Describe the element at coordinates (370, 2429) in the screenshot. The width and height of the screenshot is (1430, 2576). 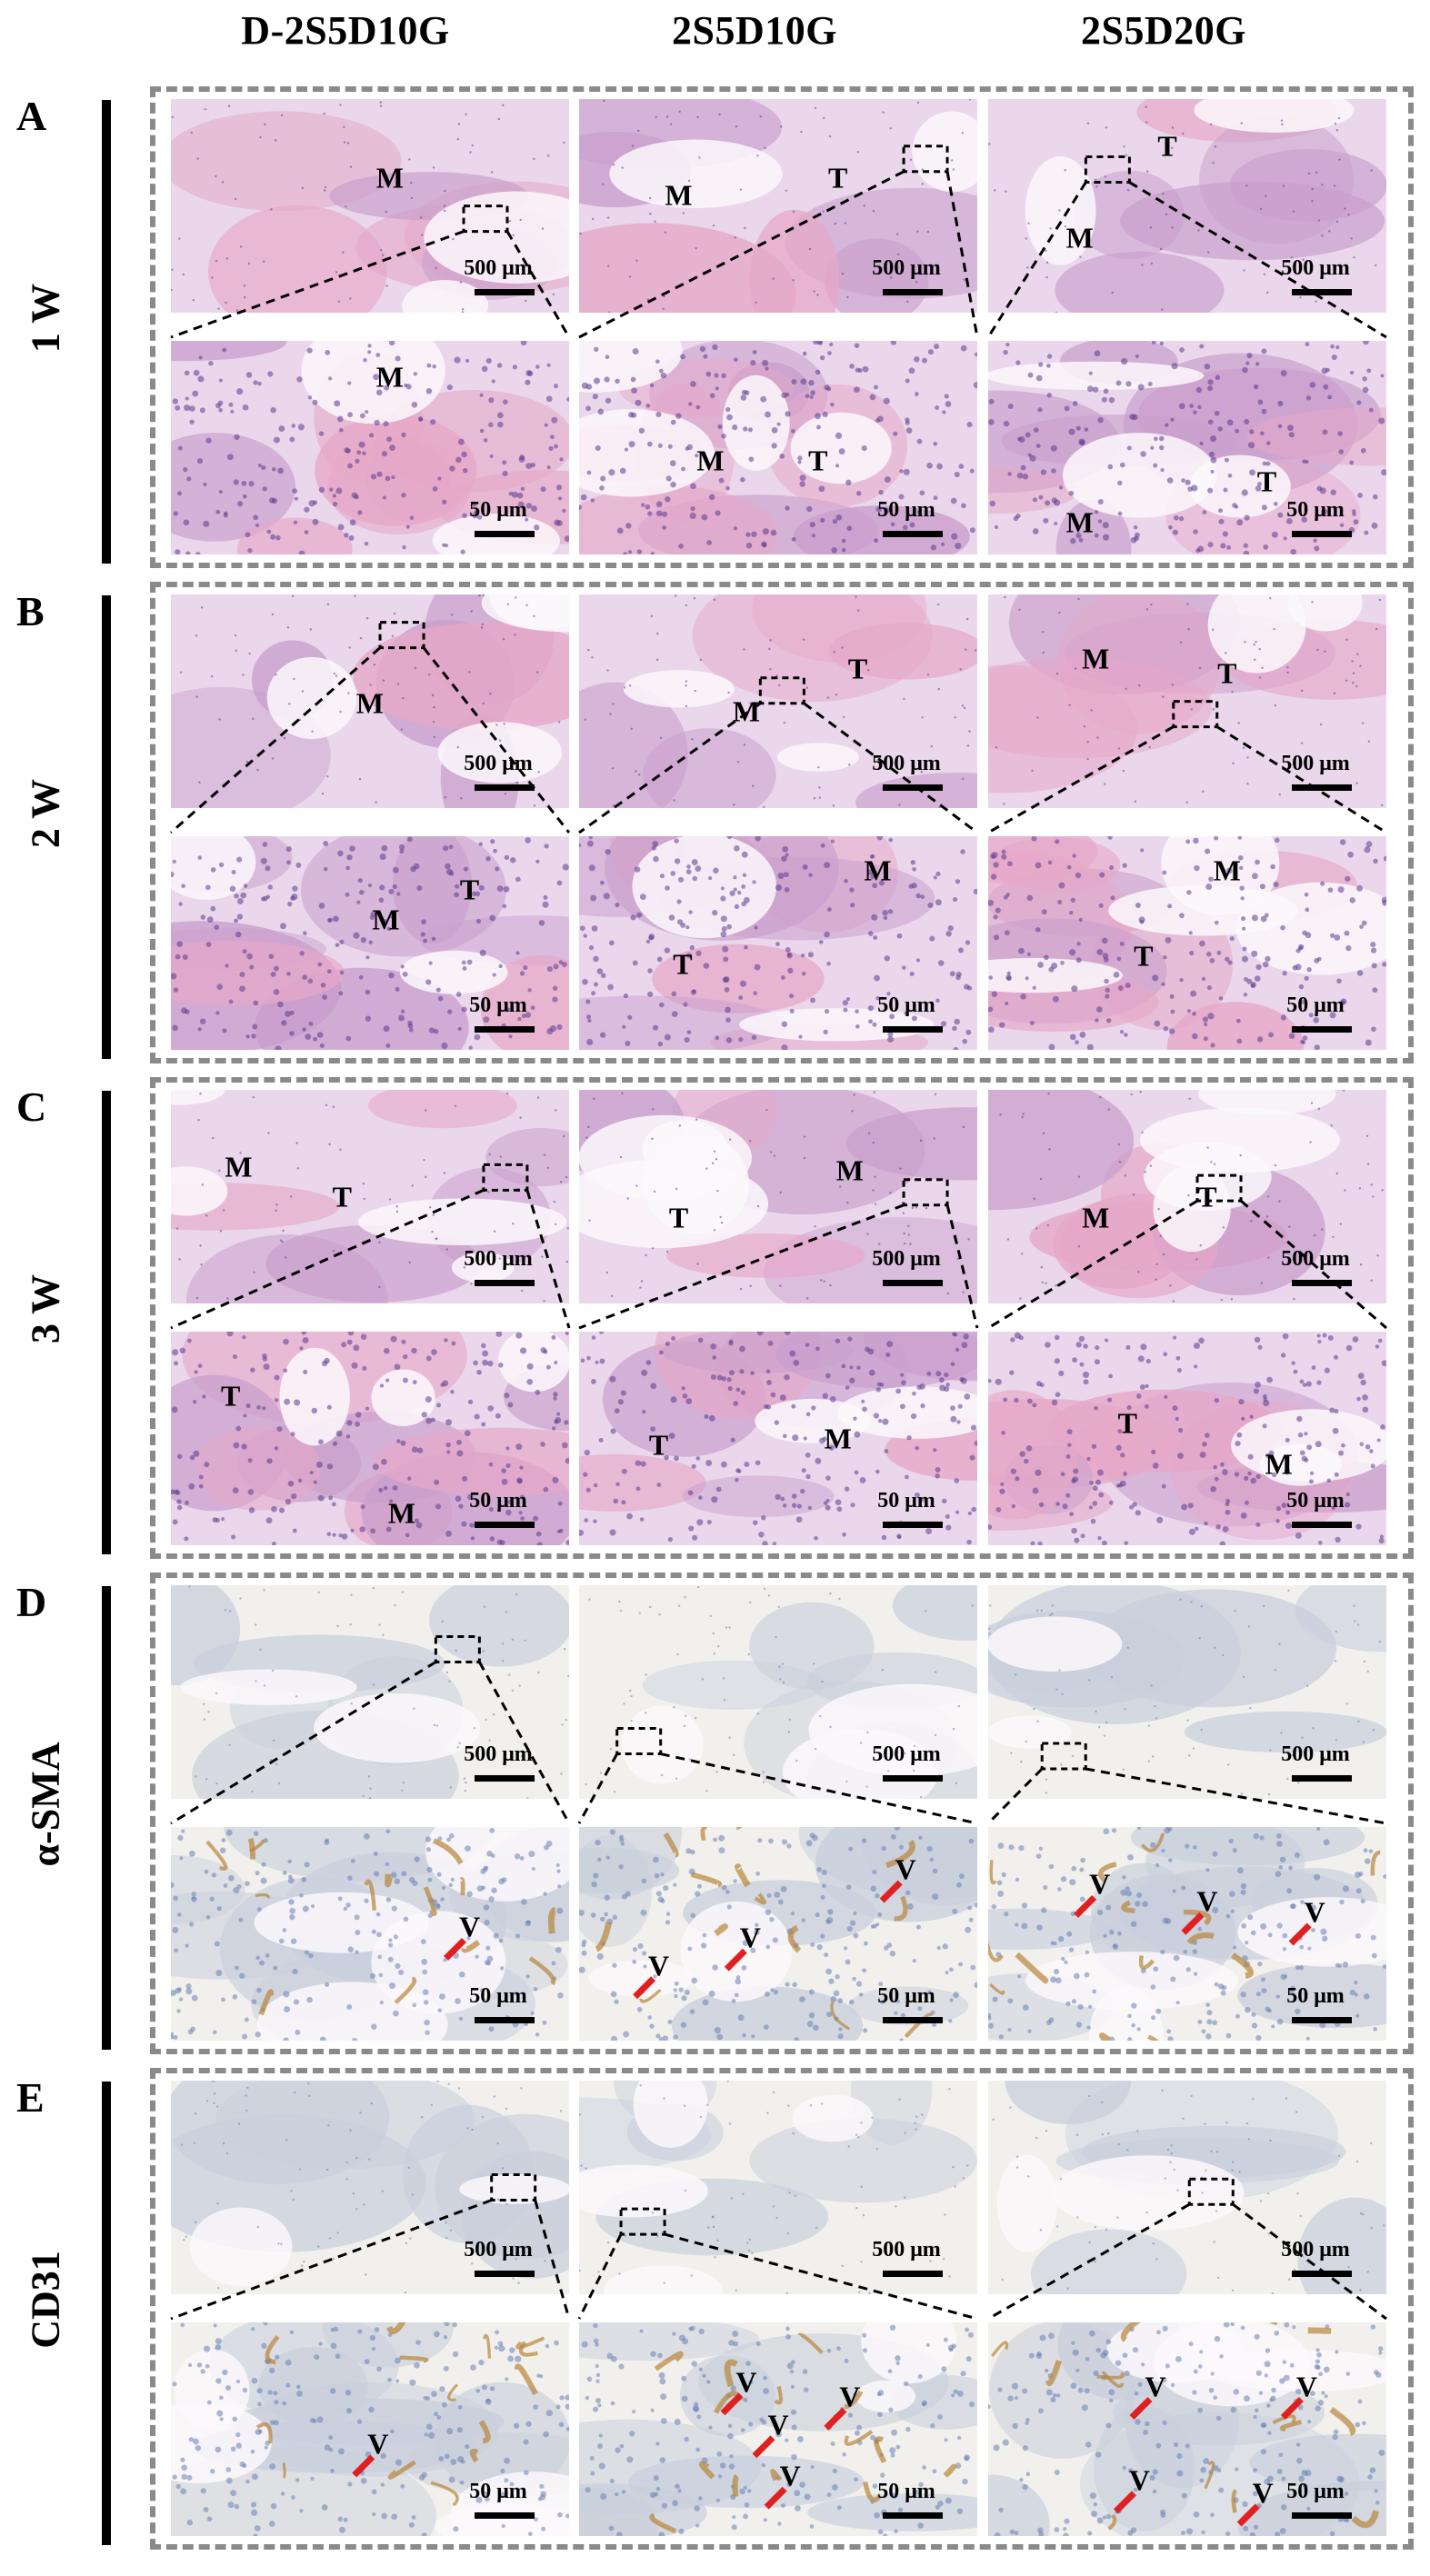
I see `micrograph-e-high-1: V 50 μm` at that location.